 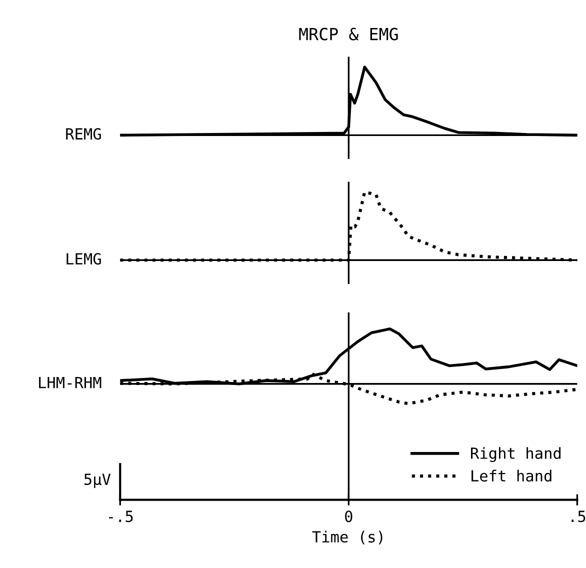 What do you see at coordinates (83, 134) in the screenshot?
I see `y-axis-title: REMG` at bounding box center [83, 134].